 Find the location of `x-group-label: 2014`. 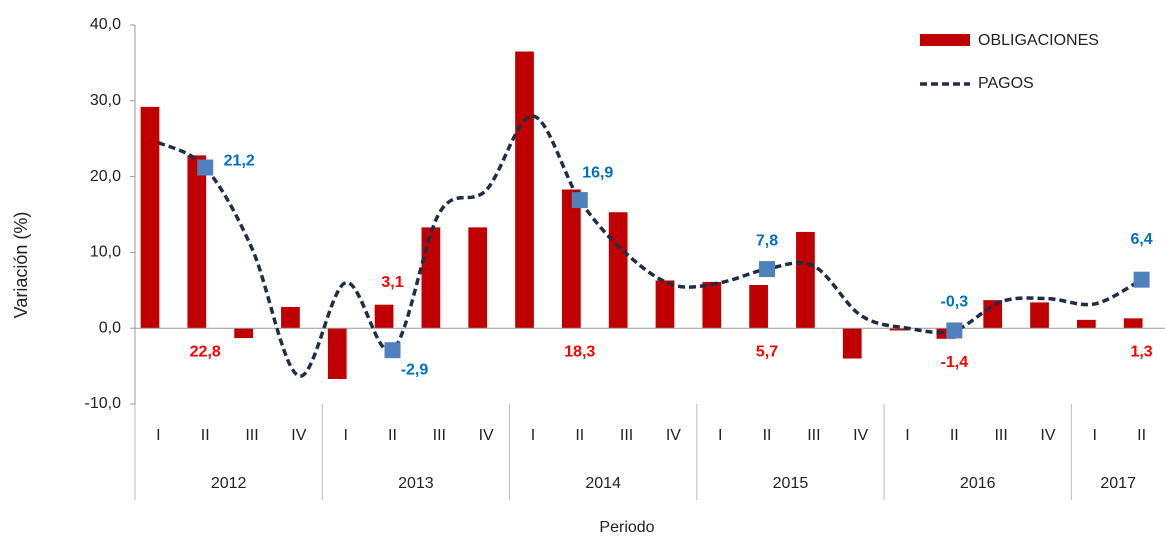

x-group-label: 2014 is located at coordinates (603, 483).